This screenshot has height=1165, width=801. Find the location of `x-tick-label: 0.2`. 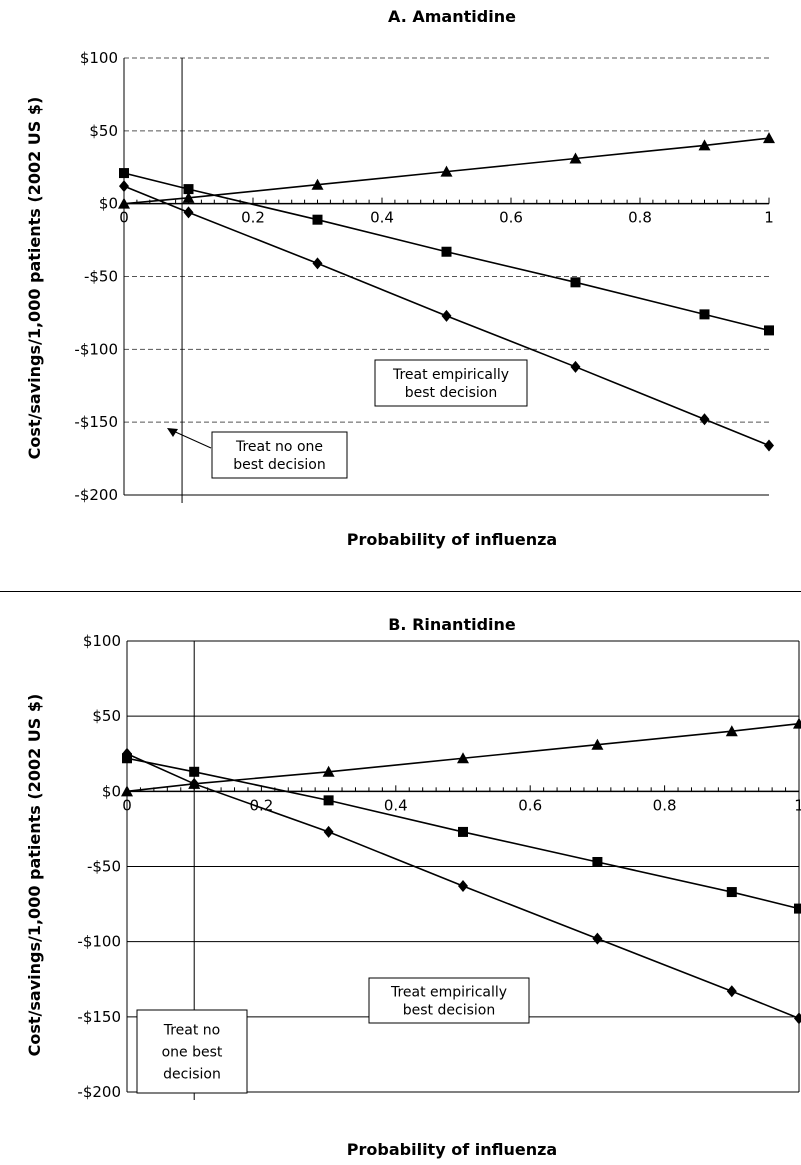

x-tick-label: 0.2 is located at coordinates (253, 218).